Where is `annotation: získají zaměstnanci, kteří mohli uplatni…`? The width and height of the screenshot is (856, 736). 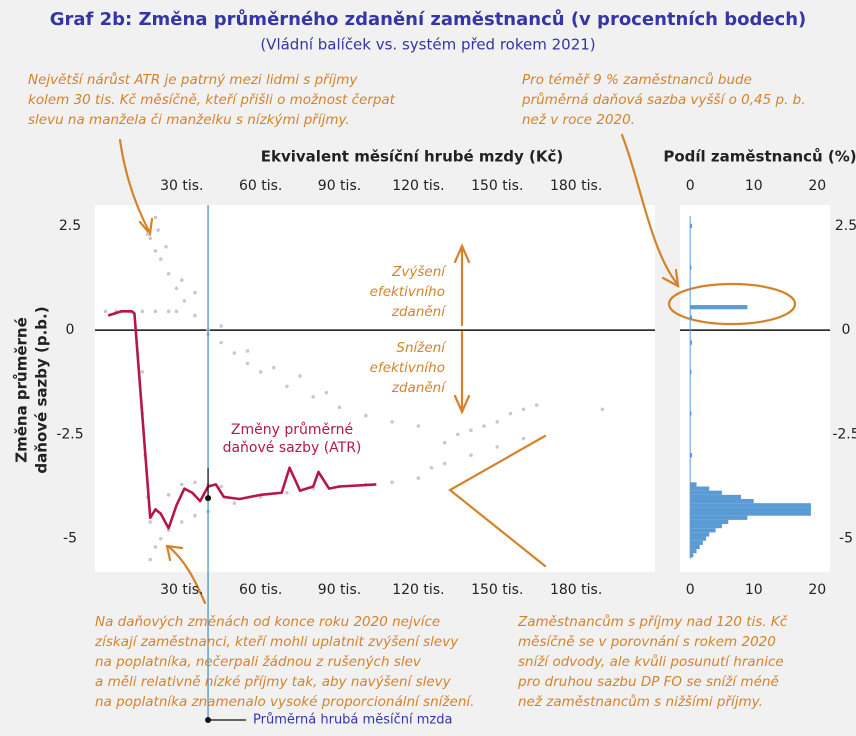 annotation: získají zaměstnanci, kteří mohli uplatni… is located at coordinates (276, 642).